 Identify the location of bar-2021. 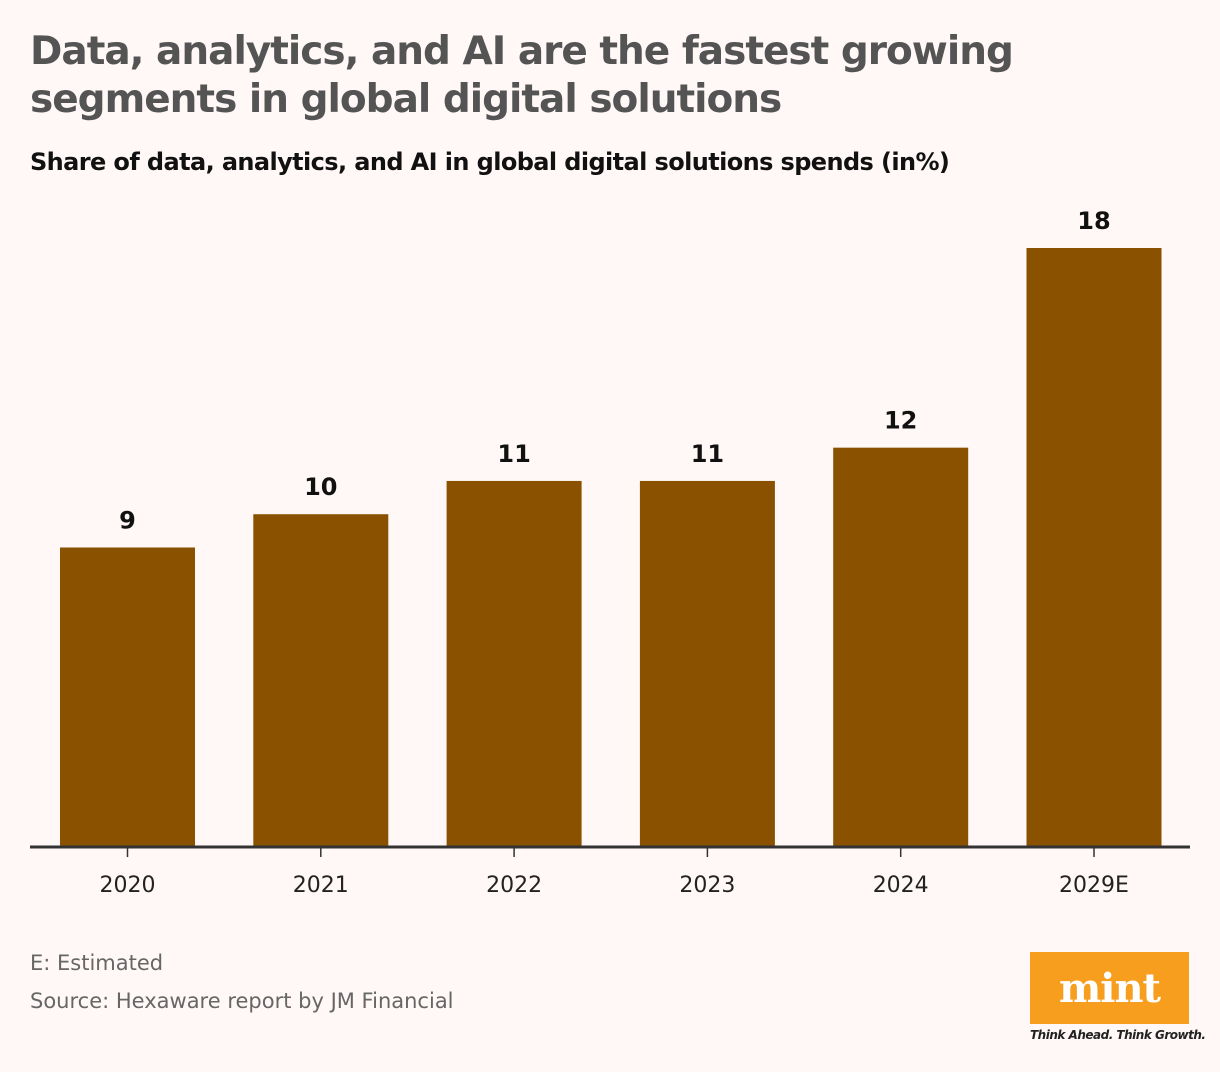
(321, 680).